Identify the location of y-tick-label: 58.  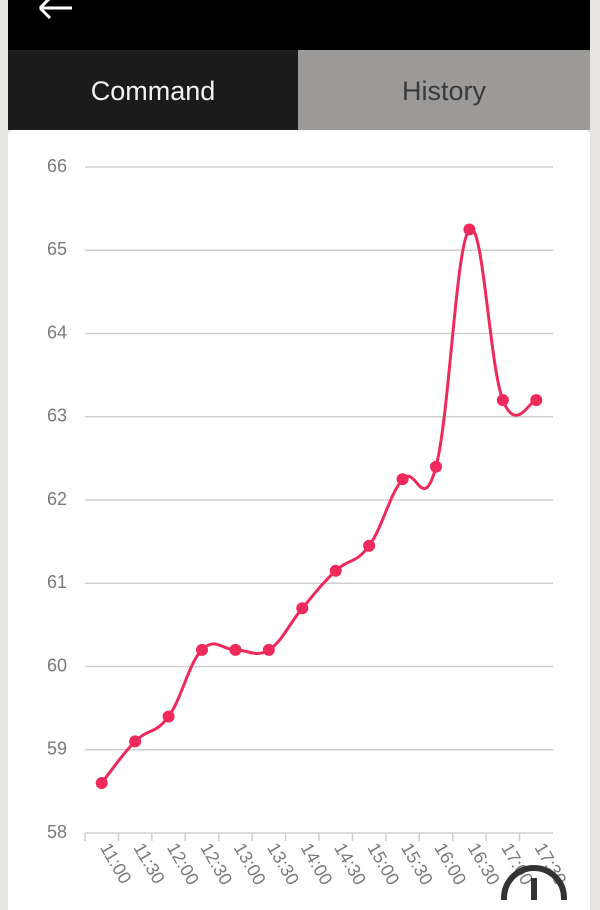
(57, 832).